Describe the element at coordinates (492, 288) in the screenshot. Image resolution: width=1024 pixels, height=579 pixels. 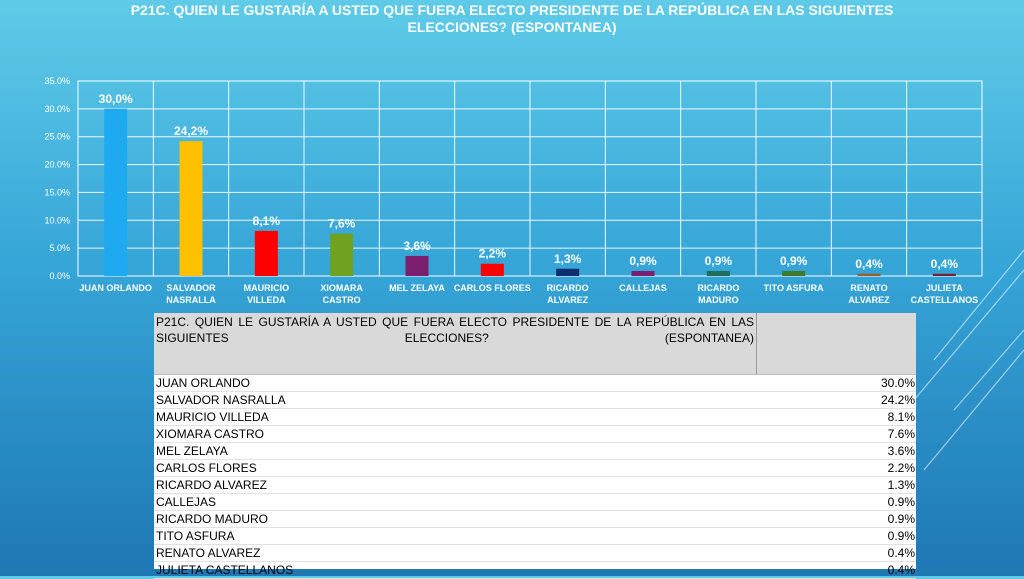
I see `category-label: CARLOS FLORES` at that location.